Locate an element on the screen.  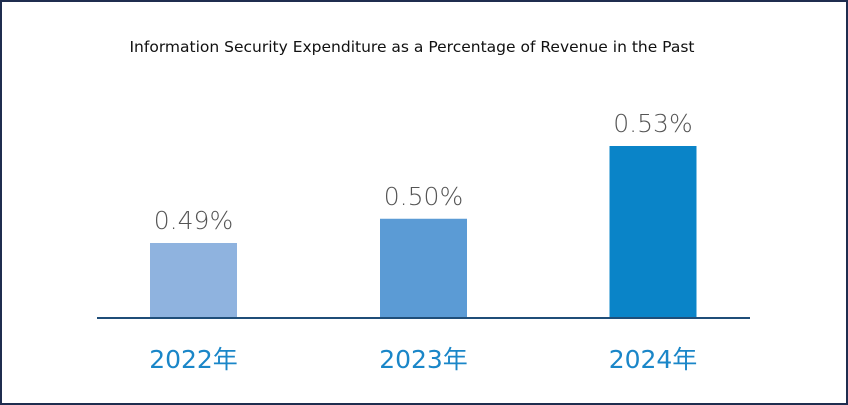
x-tick-label: 2024年 is located at coordinates (653, 359).